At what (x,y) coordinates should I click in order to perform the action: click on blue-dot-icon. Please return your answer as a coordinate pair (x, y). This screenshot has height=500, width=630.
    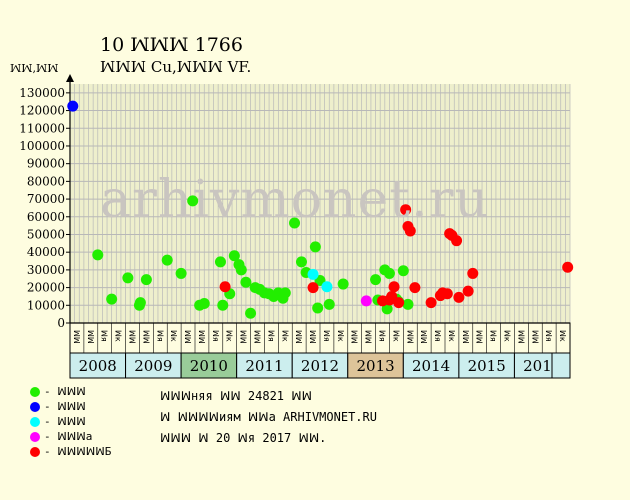
    Looking at the image, I should click on (35, 406).